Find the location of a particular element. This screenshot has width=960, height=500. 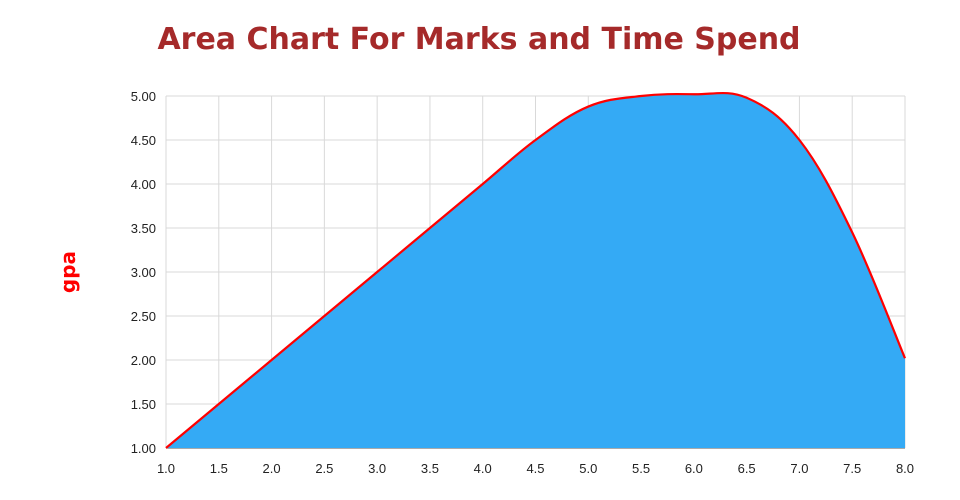

x-tick-label: 6.0 is located at coordinates (694, 468).